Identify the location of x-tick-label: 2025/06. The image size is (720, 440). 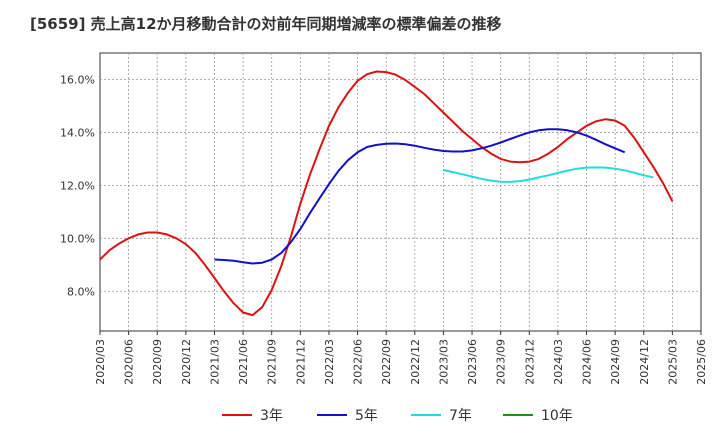
(701, 362).